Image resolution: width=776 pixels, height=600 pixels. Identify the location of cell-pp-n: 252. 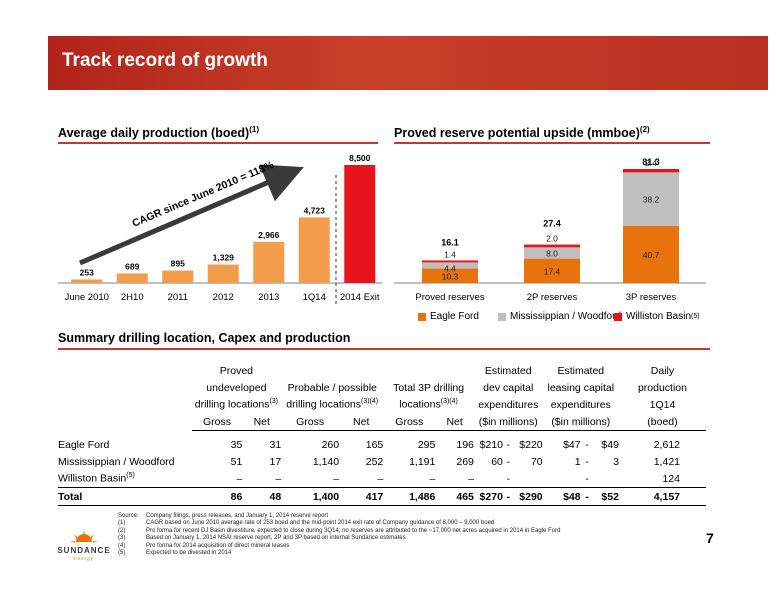
(374, 461).